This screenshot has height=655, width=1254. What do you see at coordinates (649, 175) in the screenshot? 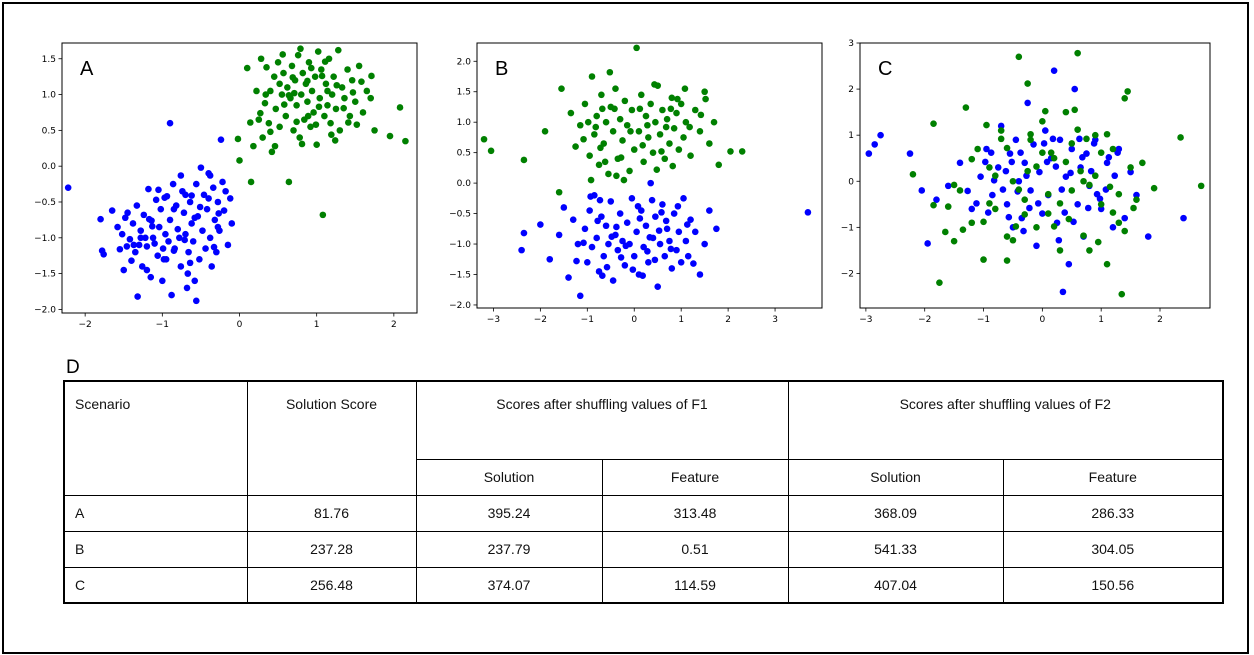
I see `plot-axes-box` at bounding box center [649, 175].